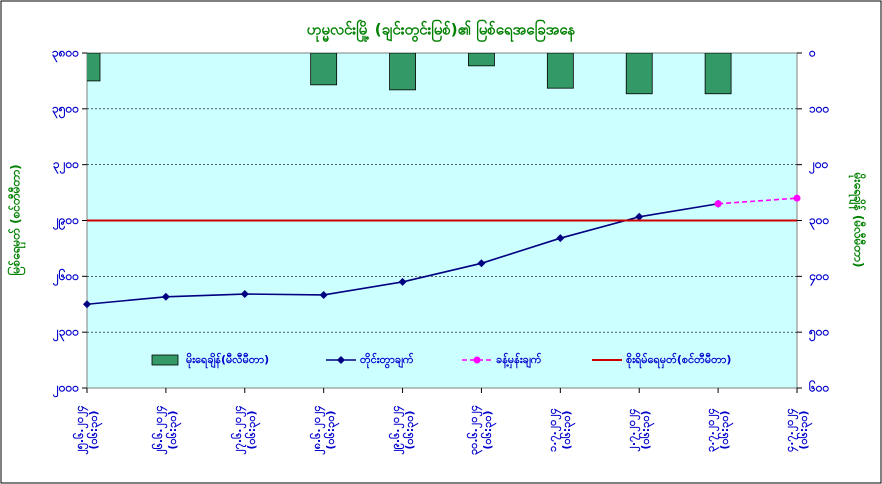 The width and height of the screenshot is (882, 484). Describe the element at coordinates (818, 166) in the screenshot. I see `y2-tick-label: ၂၀၀` at that location.